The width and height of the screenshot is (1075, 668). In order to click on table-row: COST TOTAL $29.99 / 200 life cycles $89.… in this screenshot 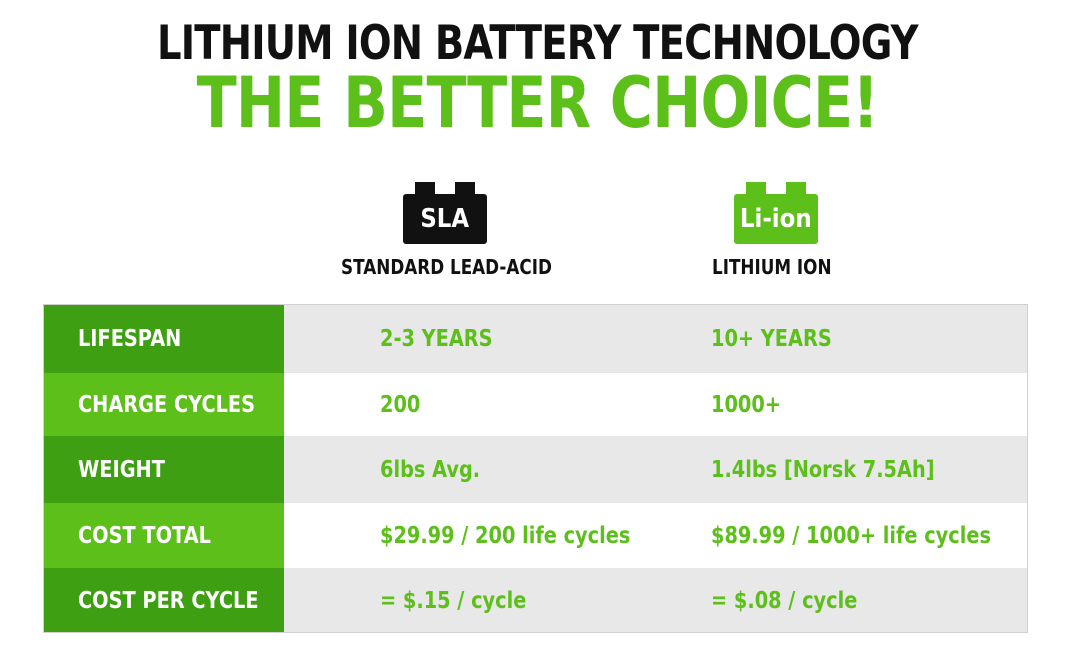, I will do `click(535, 535)`.